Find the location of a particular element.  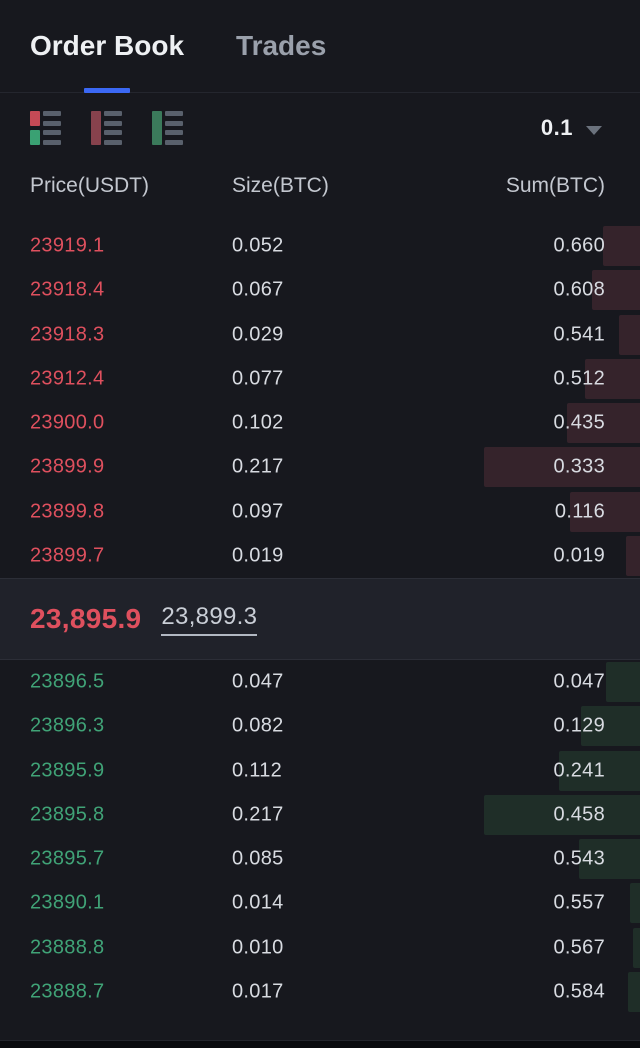

price-cell: 23919.1 is located at coordinates (67, 245).